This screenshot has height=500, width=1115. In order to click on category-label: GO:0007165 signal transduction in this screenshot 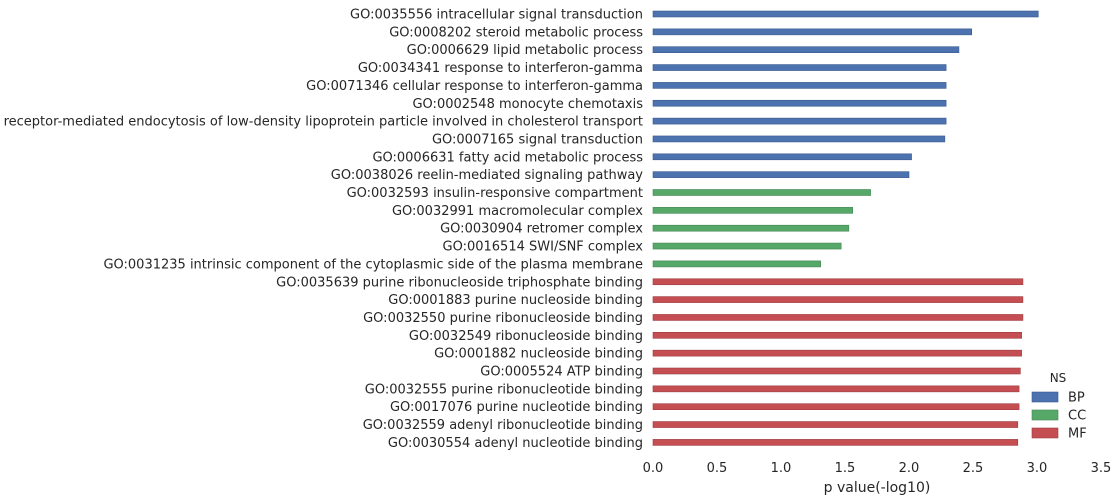, I will do `click(537, 139)`.